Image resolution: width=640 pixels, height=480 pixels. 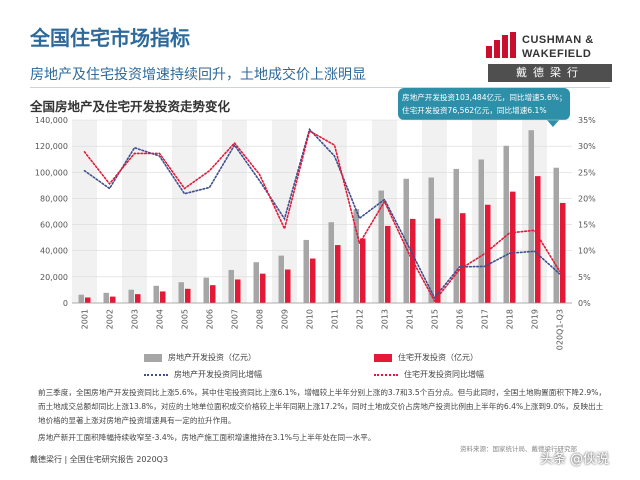 I want to click on x-tick-label: 2017, so click(x=485, y=319).